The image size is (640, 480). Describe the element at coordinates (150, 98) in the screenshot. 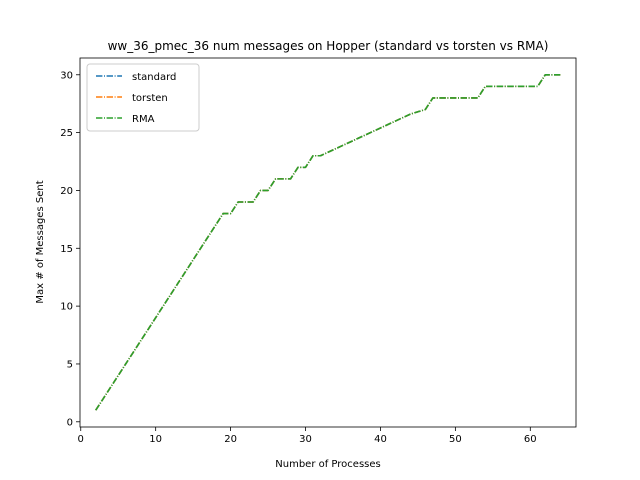

I see `legend-label-torsten: torsten` at that location.